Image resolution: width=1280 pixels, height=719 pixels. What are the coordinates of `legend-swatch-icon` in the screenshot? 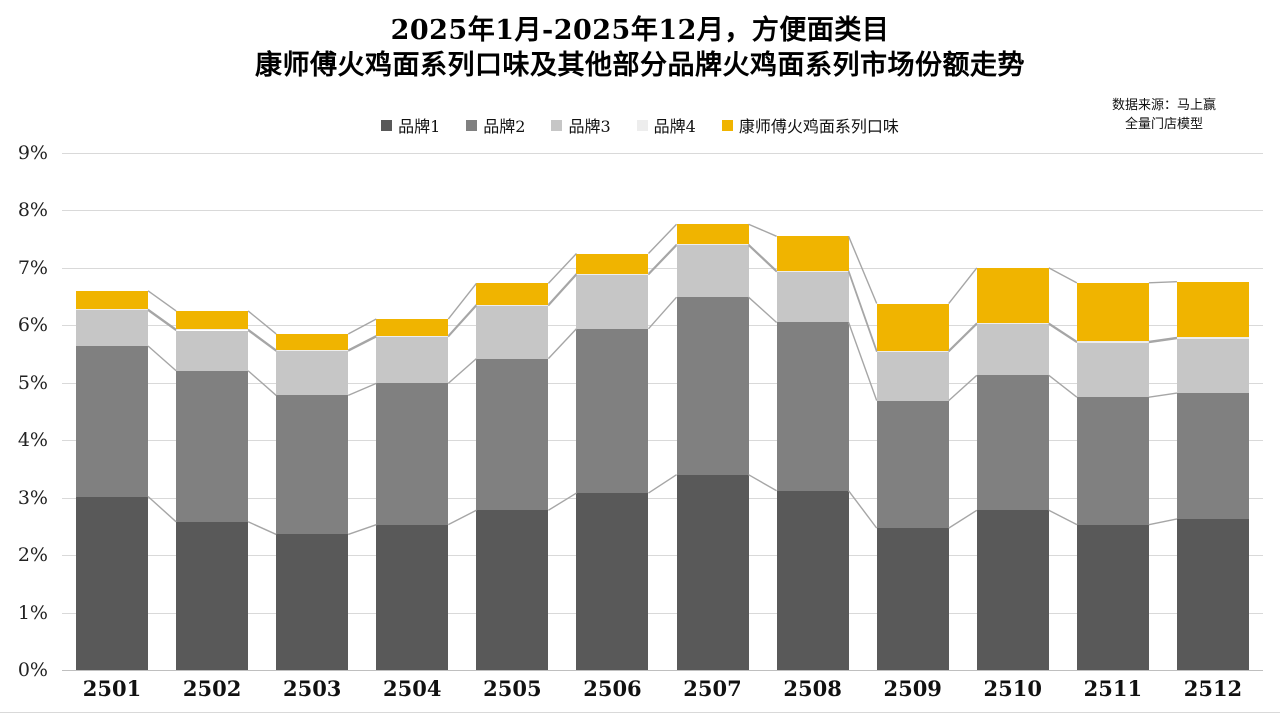 It's located at (387, 125).